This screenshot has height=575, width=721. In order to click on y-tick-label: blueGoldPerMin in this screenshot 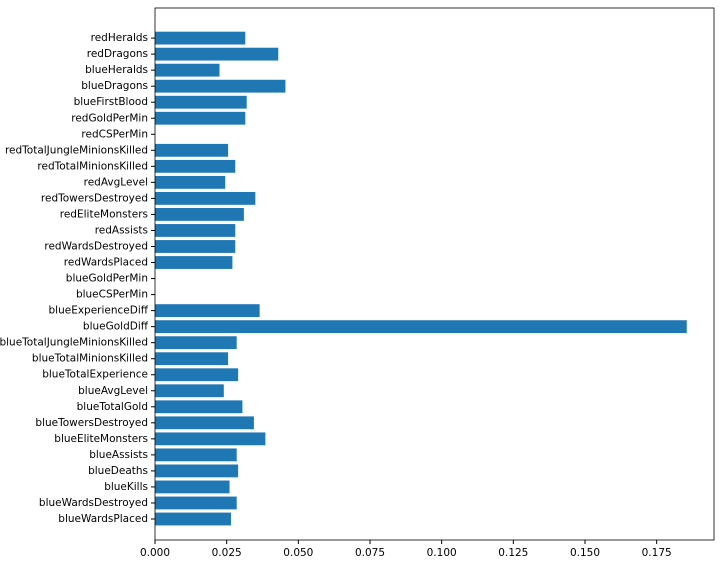, I will do `click(107, 279)`.